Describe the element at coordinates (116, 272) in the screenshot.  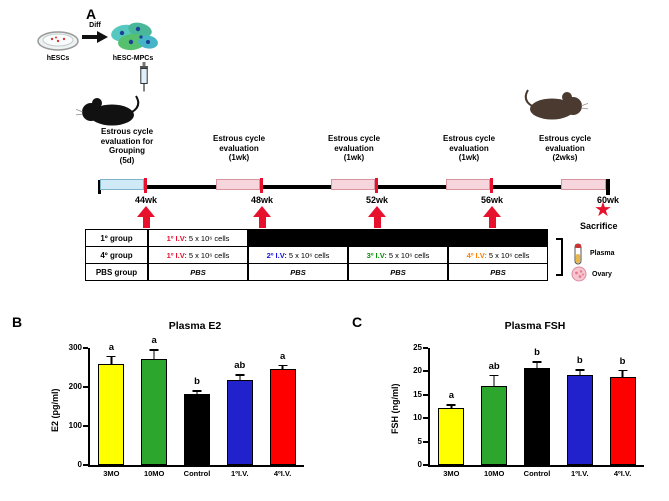
I see `row-label-3: PBS group` at that location.